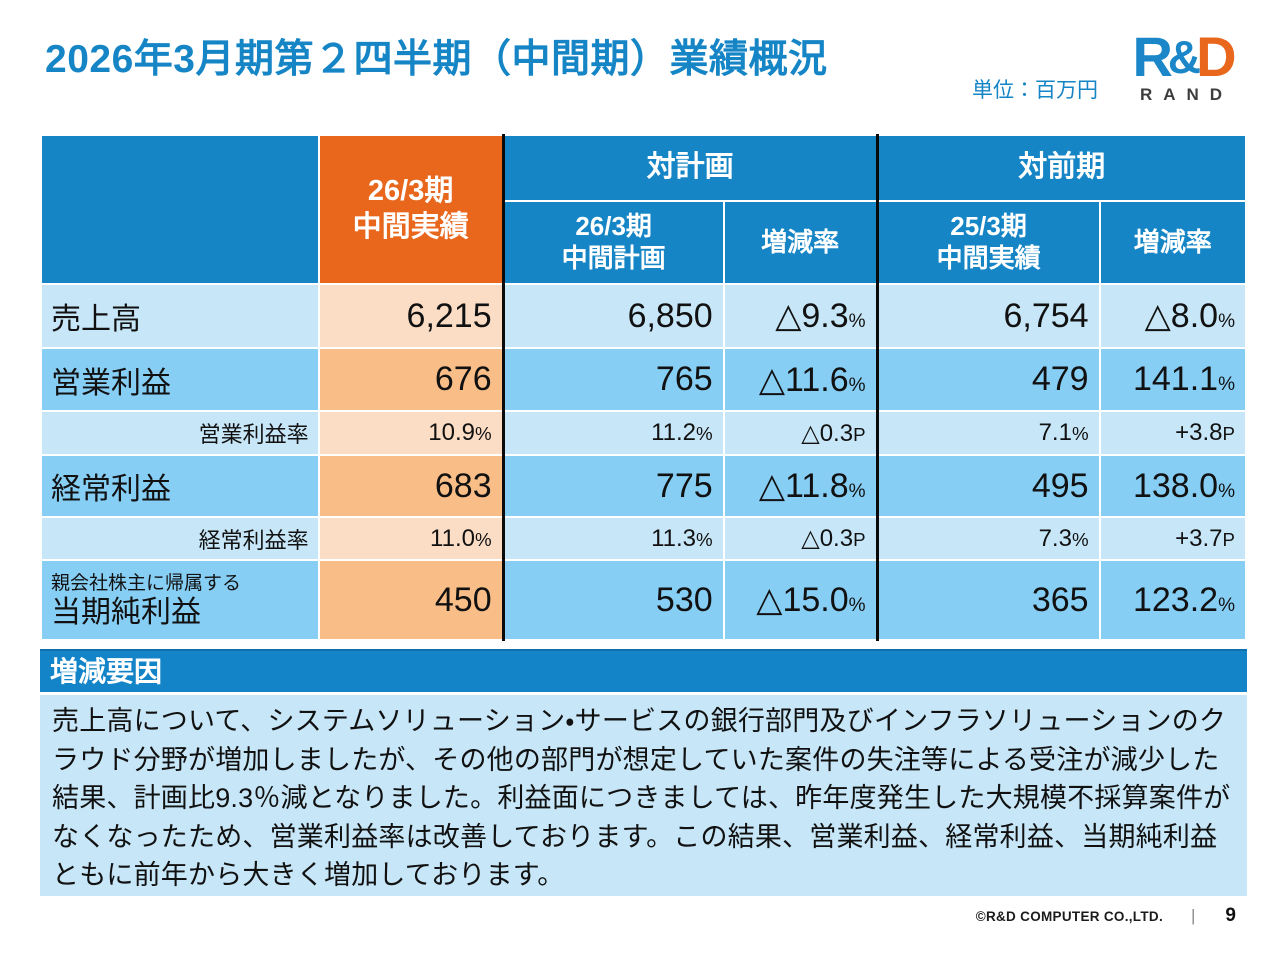 This screenshot has height=960, width=1280. What do you see at coordinates (411, 433) in the screenshot?
I see `cell-actual: 10.9%` at bounding box center [411, 433].